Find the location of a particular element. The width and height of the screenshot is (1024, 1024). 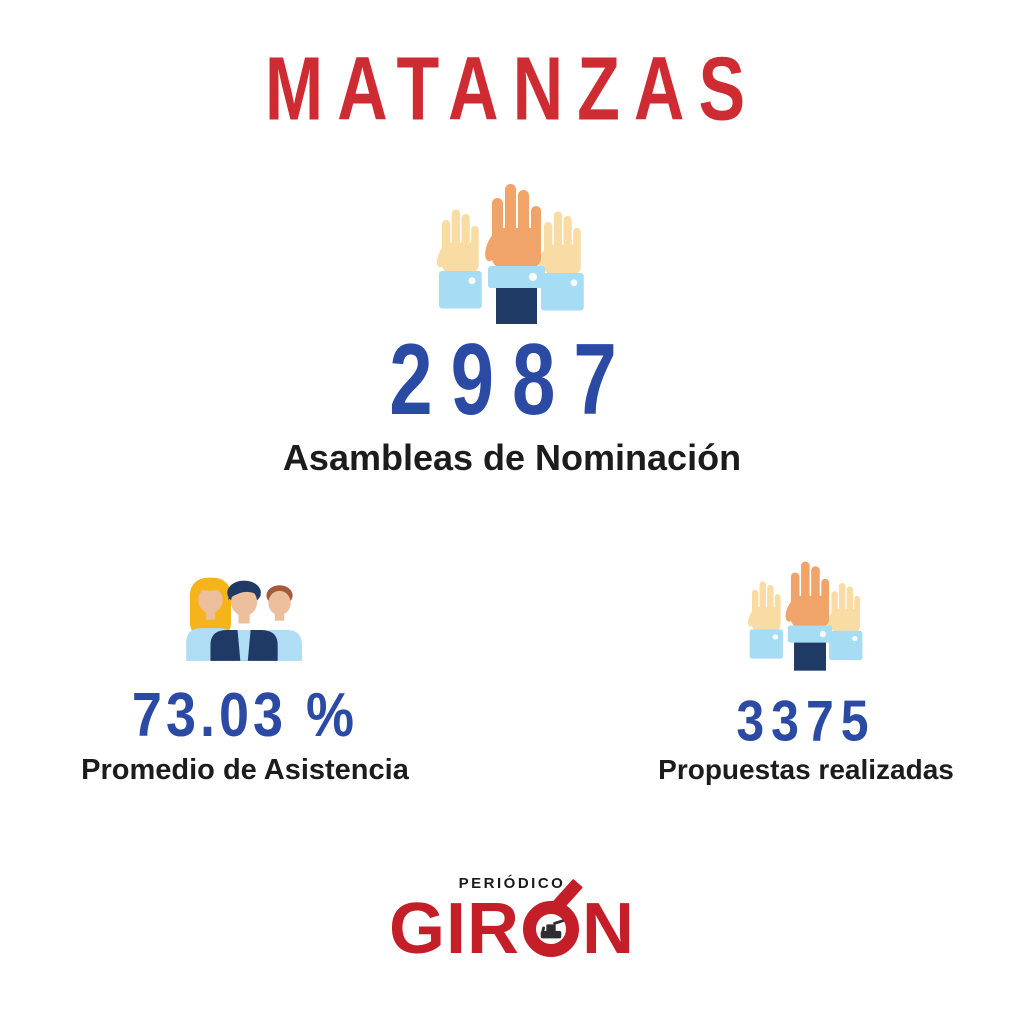

logo-kicker: PERIÓDICO is located at coordinates (512, 883).